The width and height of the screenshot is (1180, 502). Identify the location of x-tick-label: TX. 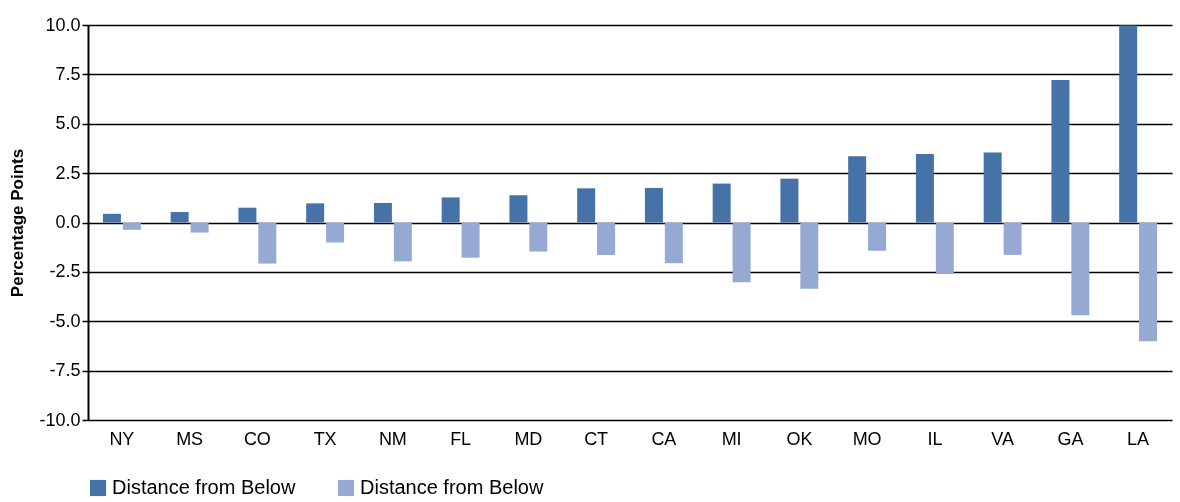
(325, 438).